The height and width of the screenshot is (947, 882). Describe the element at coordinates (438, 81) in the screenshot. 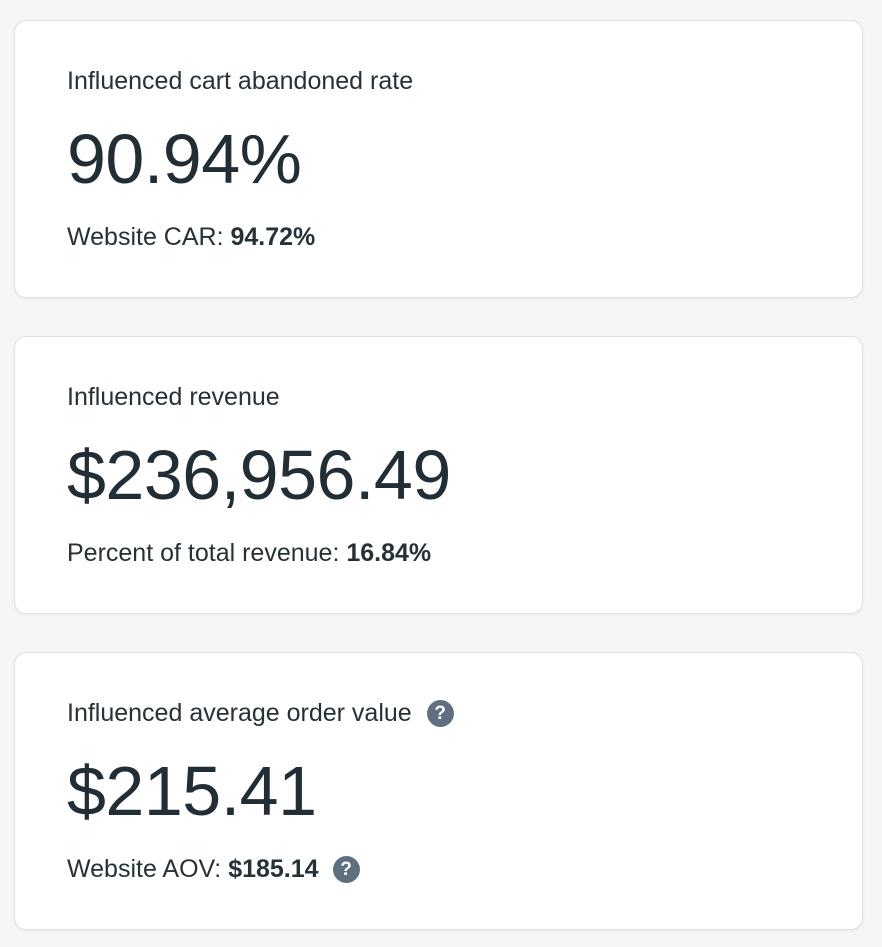

I see `metric-title-row: Influenced cart abandoned rate` at that location.